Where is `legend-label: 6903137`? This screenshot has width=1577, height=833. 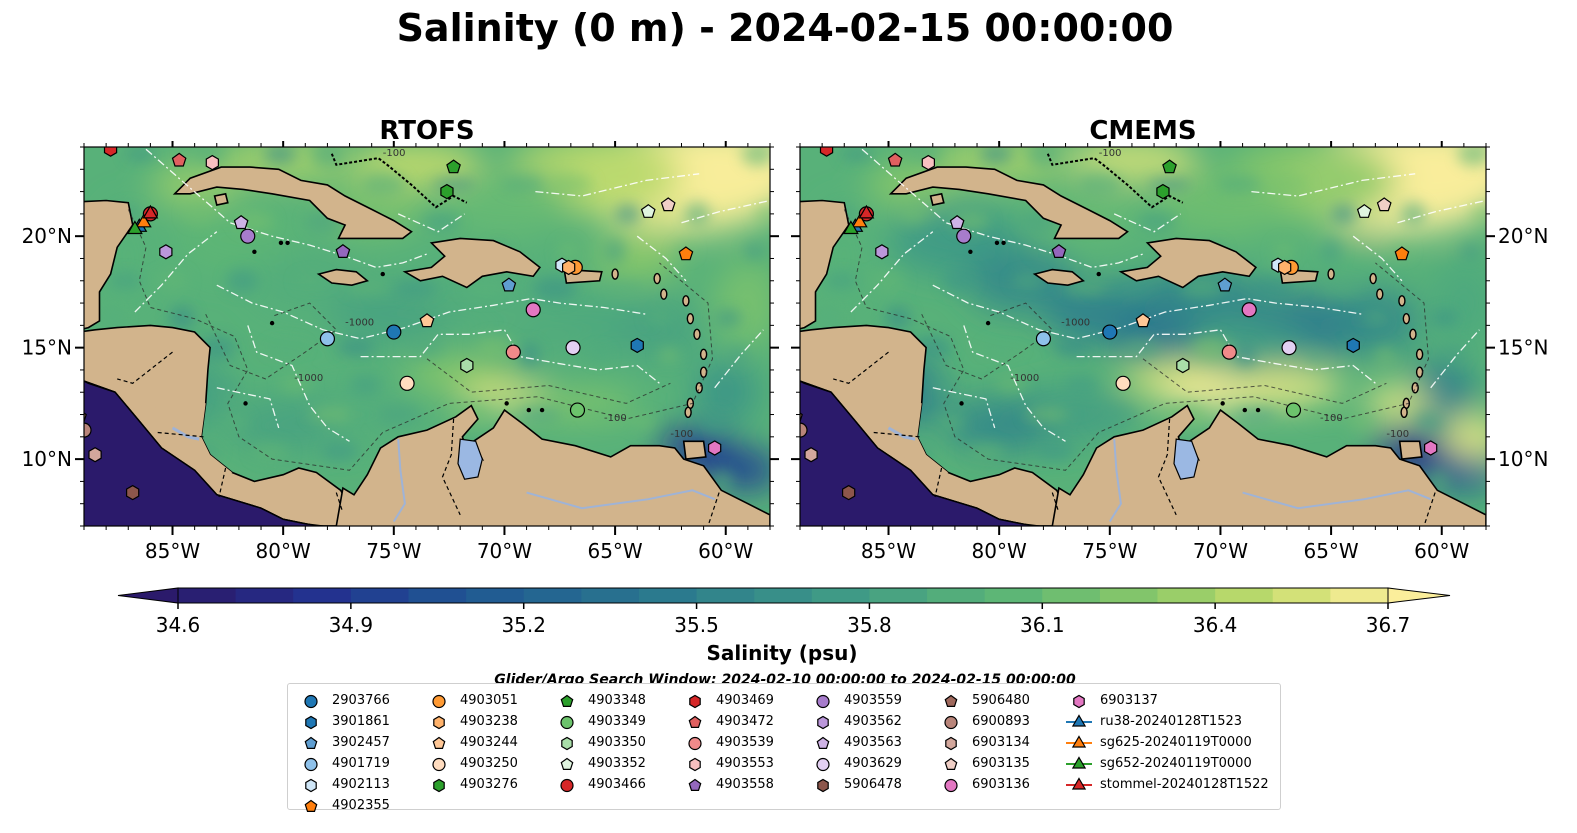
legend-label: 6903137 is located at coordinates (1129, 700).